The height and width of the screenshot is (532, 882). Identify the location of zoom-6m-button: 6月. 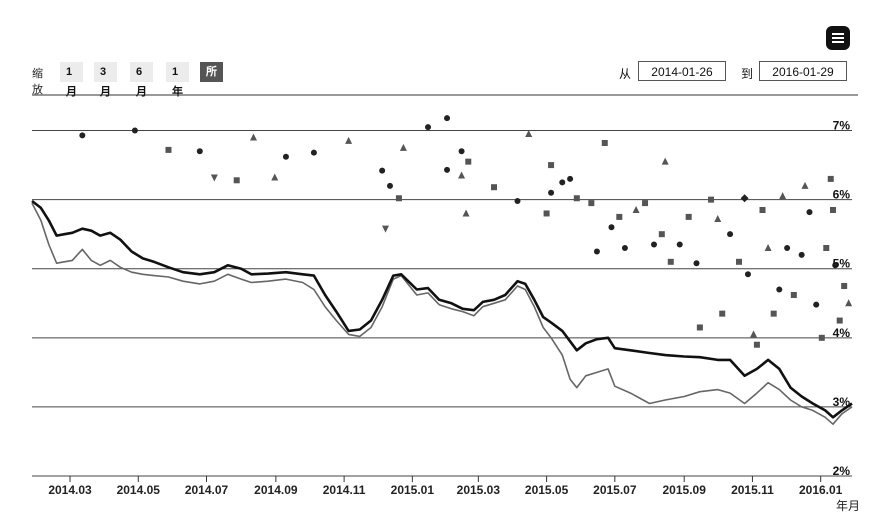
(141, 80).